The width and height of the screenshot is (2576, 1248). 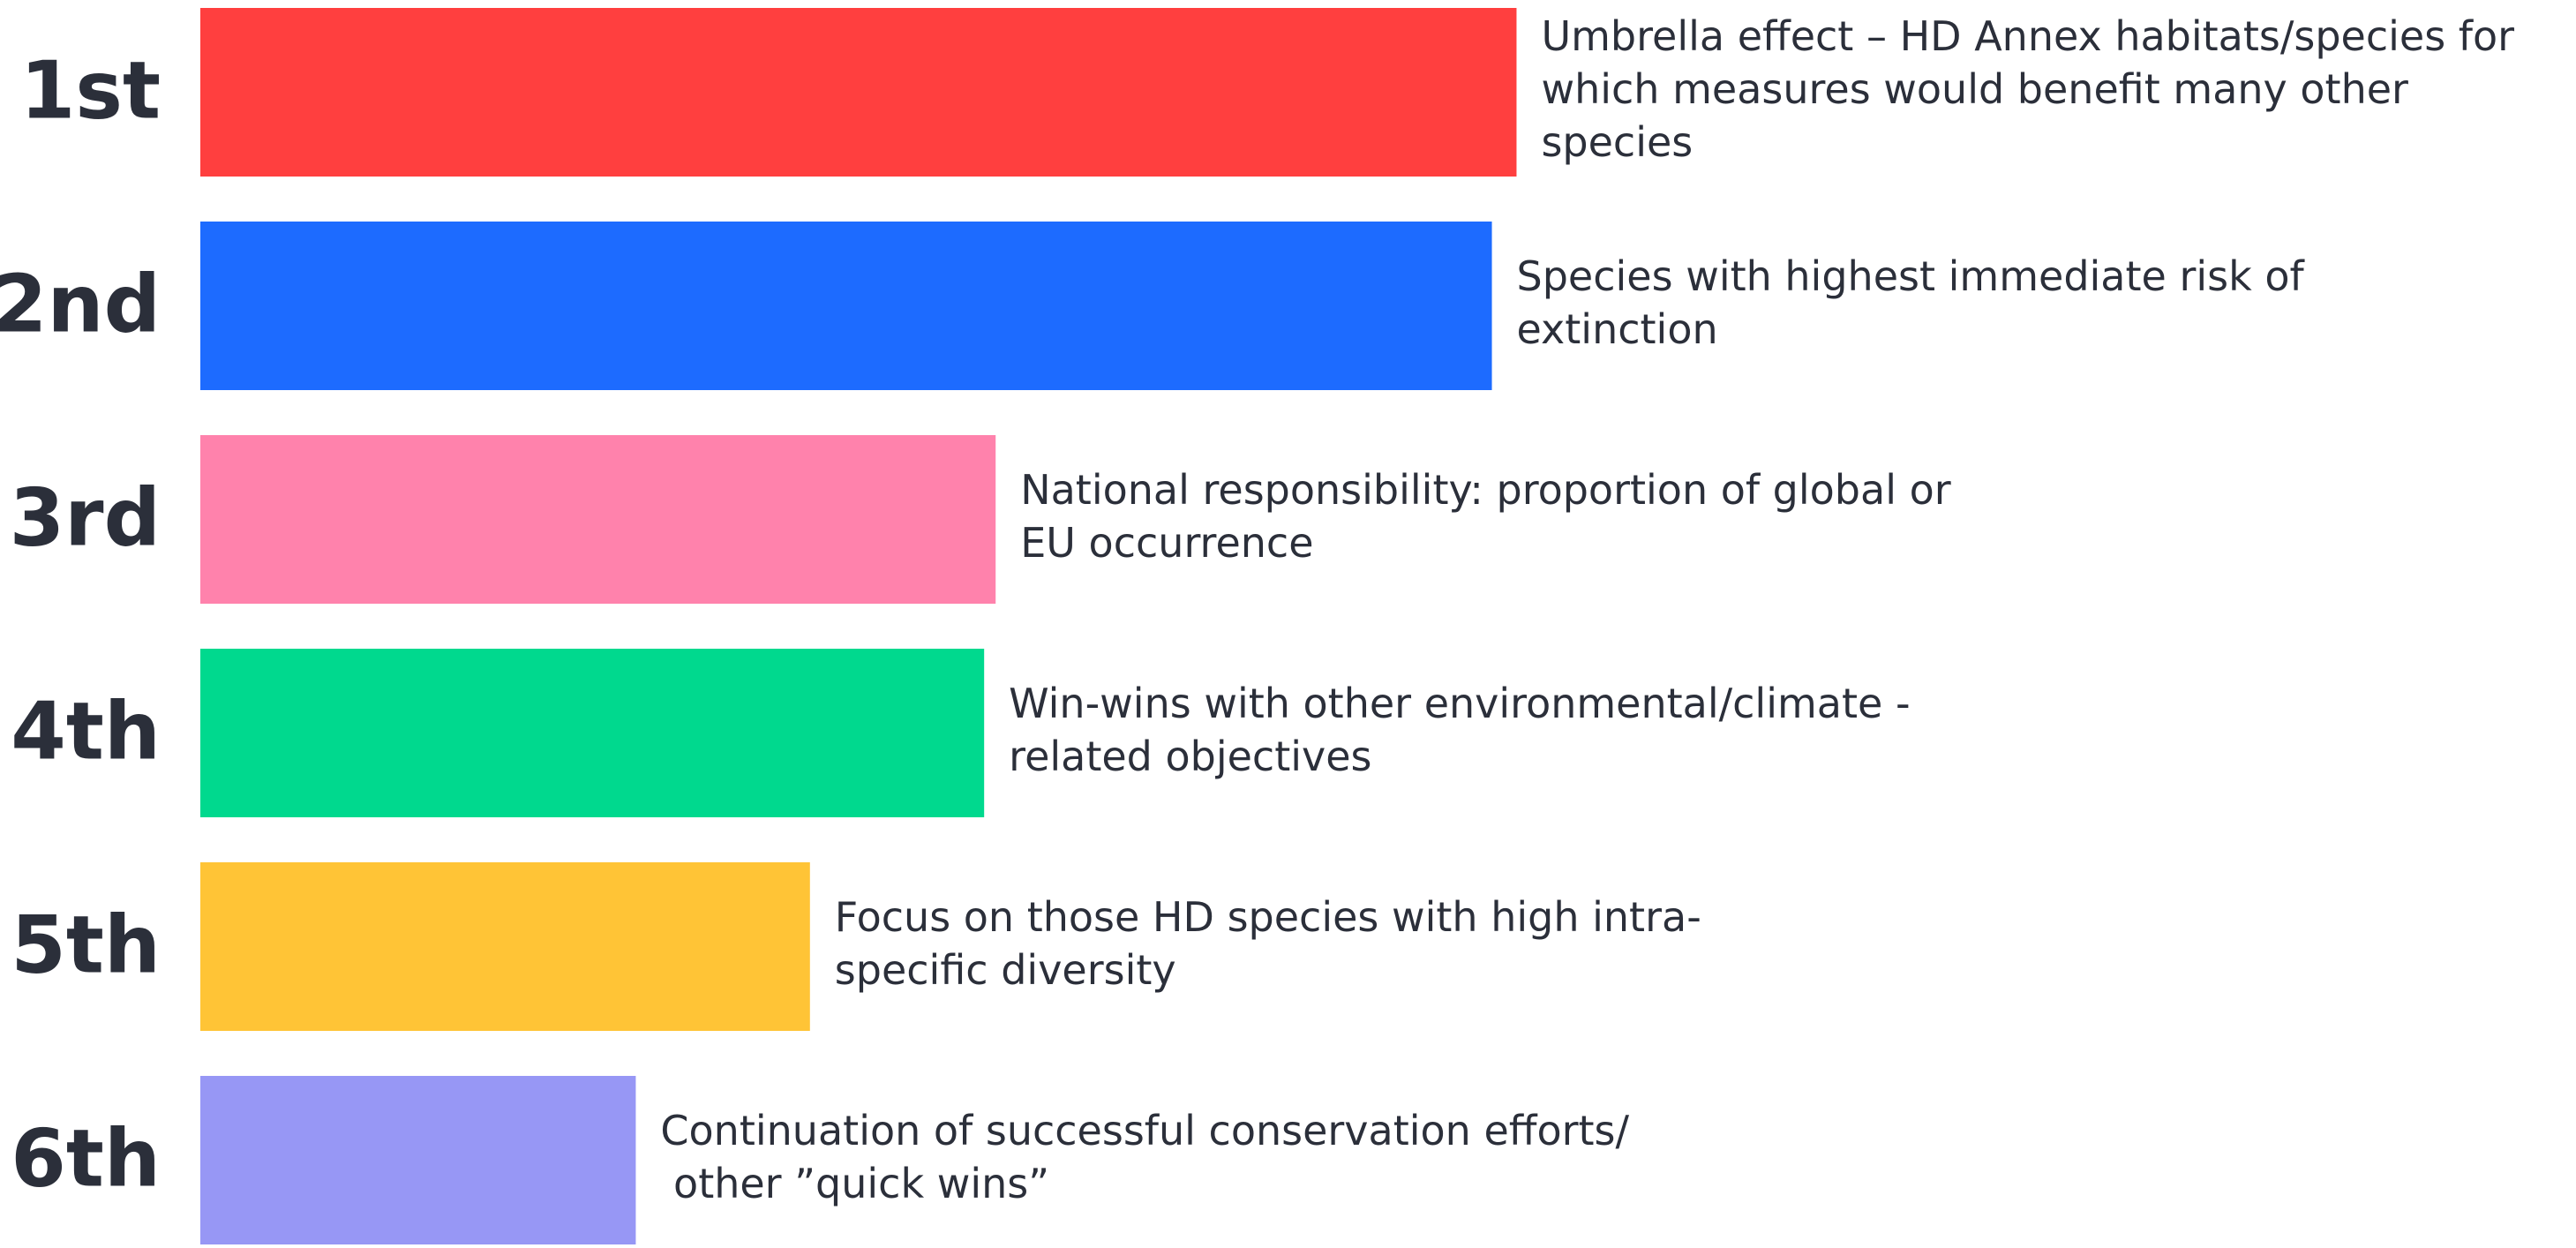 I want to click on bar-description: which measures would benefit many other, so click(x=1974, y=89).